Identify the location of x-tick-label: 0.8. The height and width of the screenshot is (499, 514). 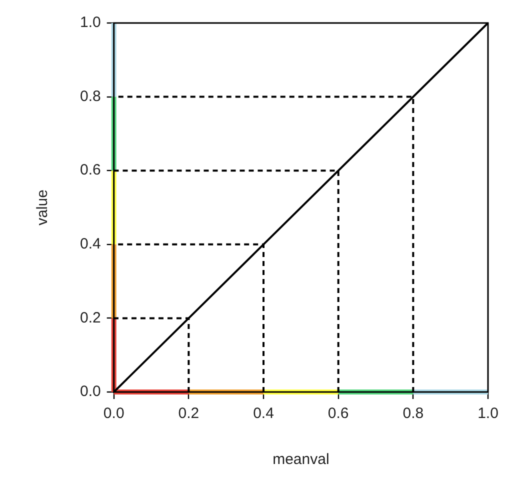
(413, 413).